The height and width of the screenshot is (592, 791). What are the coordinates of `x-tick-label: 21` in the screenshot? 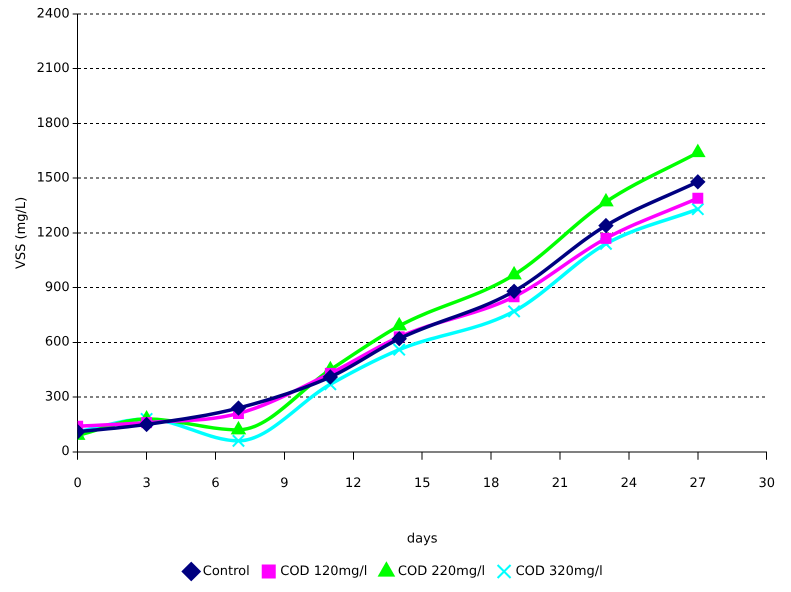 It's located at (560, 483).